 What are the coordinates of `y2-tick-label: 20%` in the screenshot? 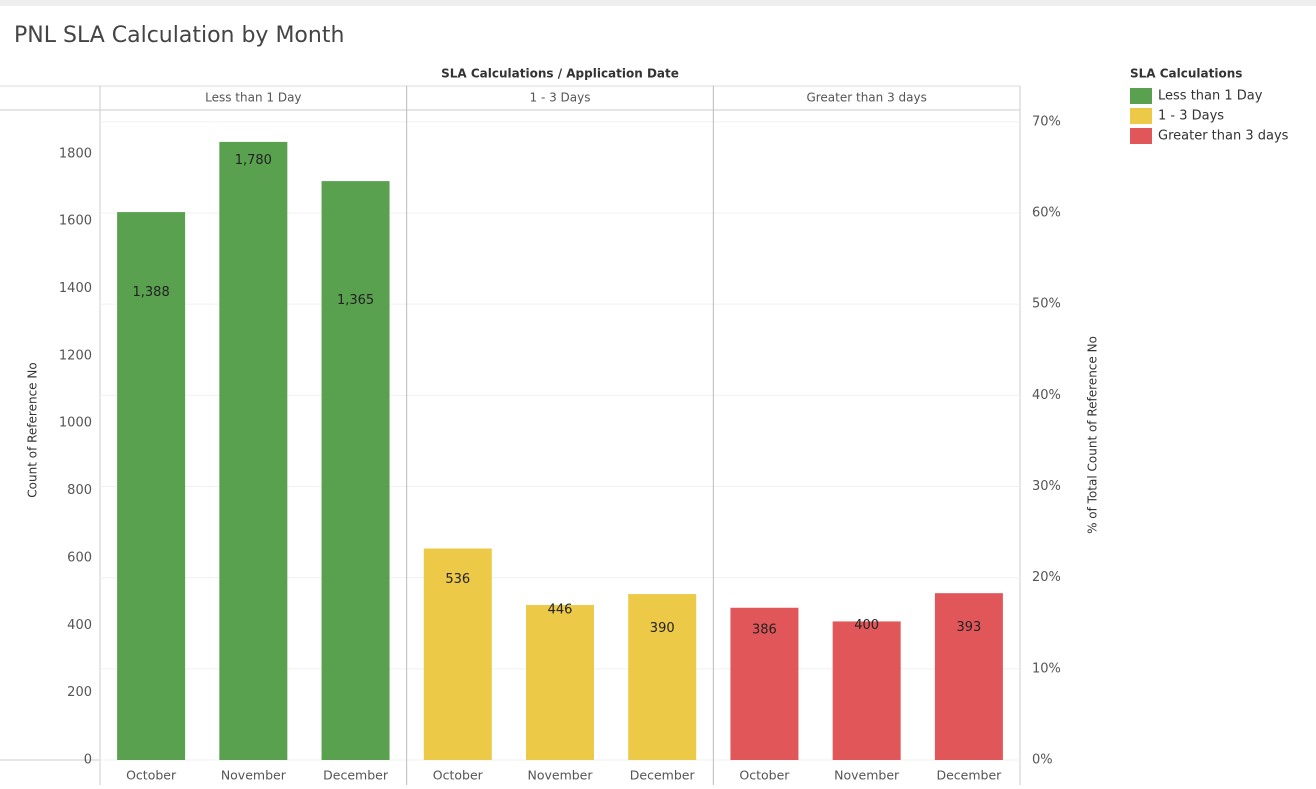 It's located at (1046, 577).